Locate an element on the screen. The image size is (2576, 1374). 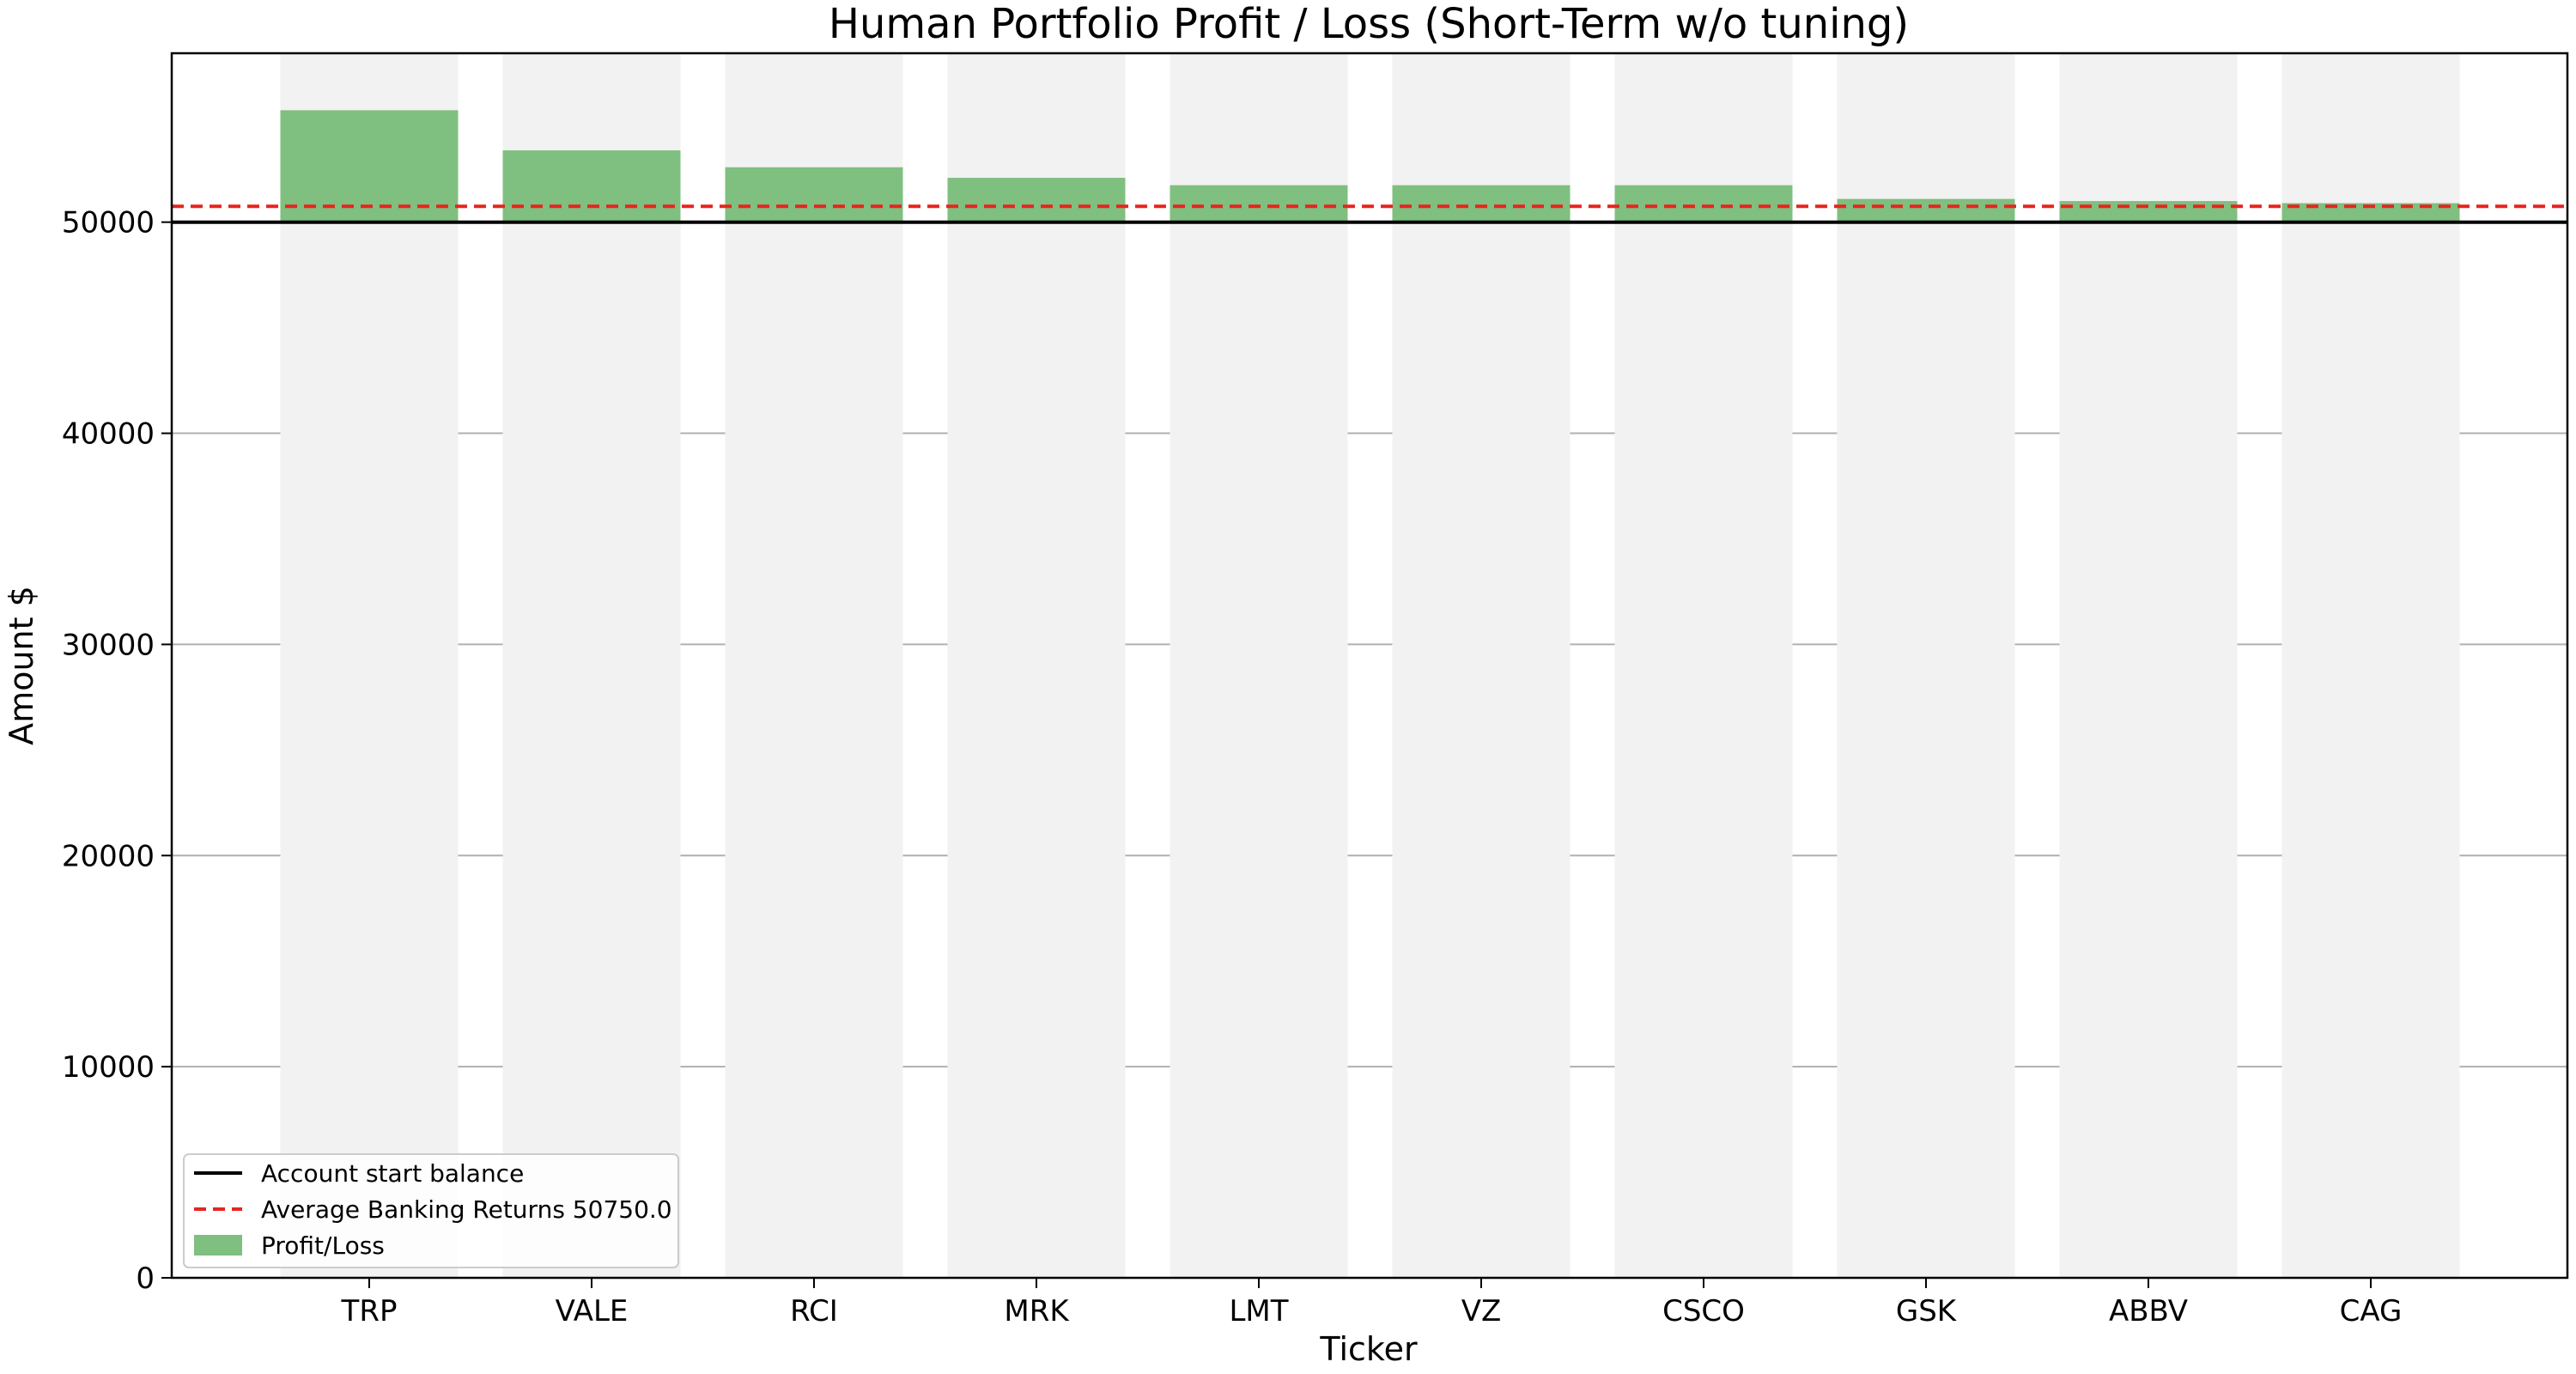
x-tick-label-csco: CSCO is located at coordinates (1704, 1311).